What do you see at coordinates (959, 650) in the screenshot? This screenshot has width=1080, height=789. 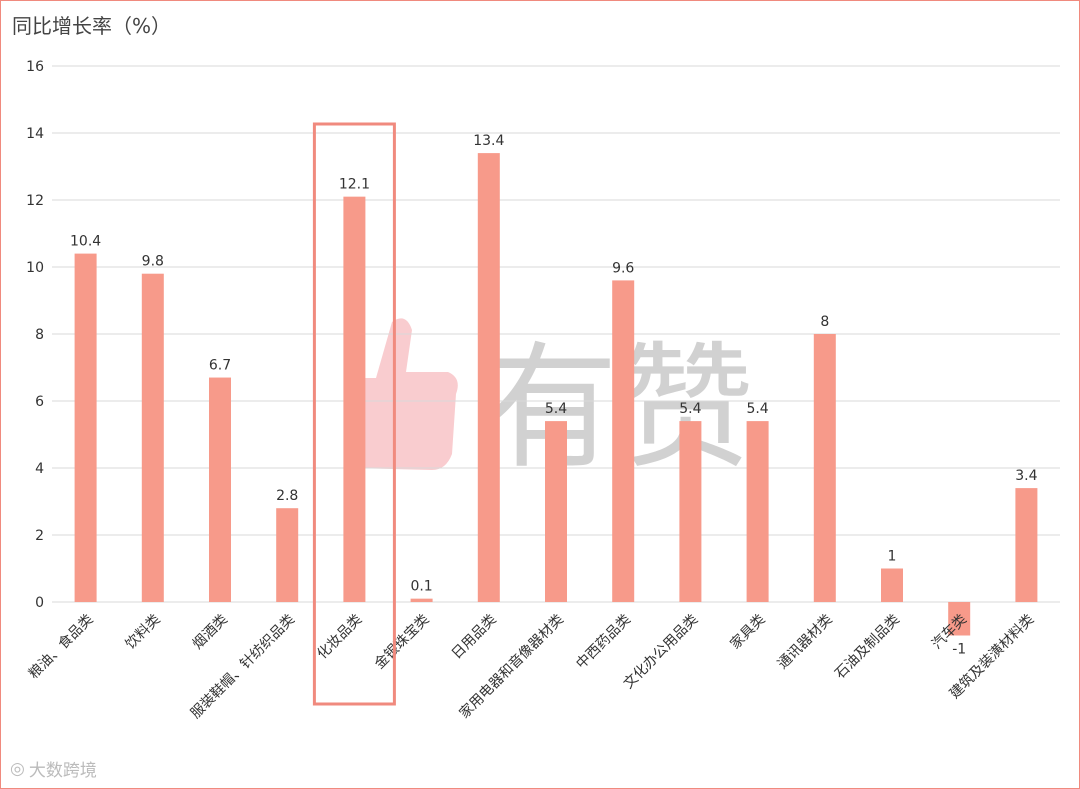 I see `data-label: -1` at bounding box center [959, 650].